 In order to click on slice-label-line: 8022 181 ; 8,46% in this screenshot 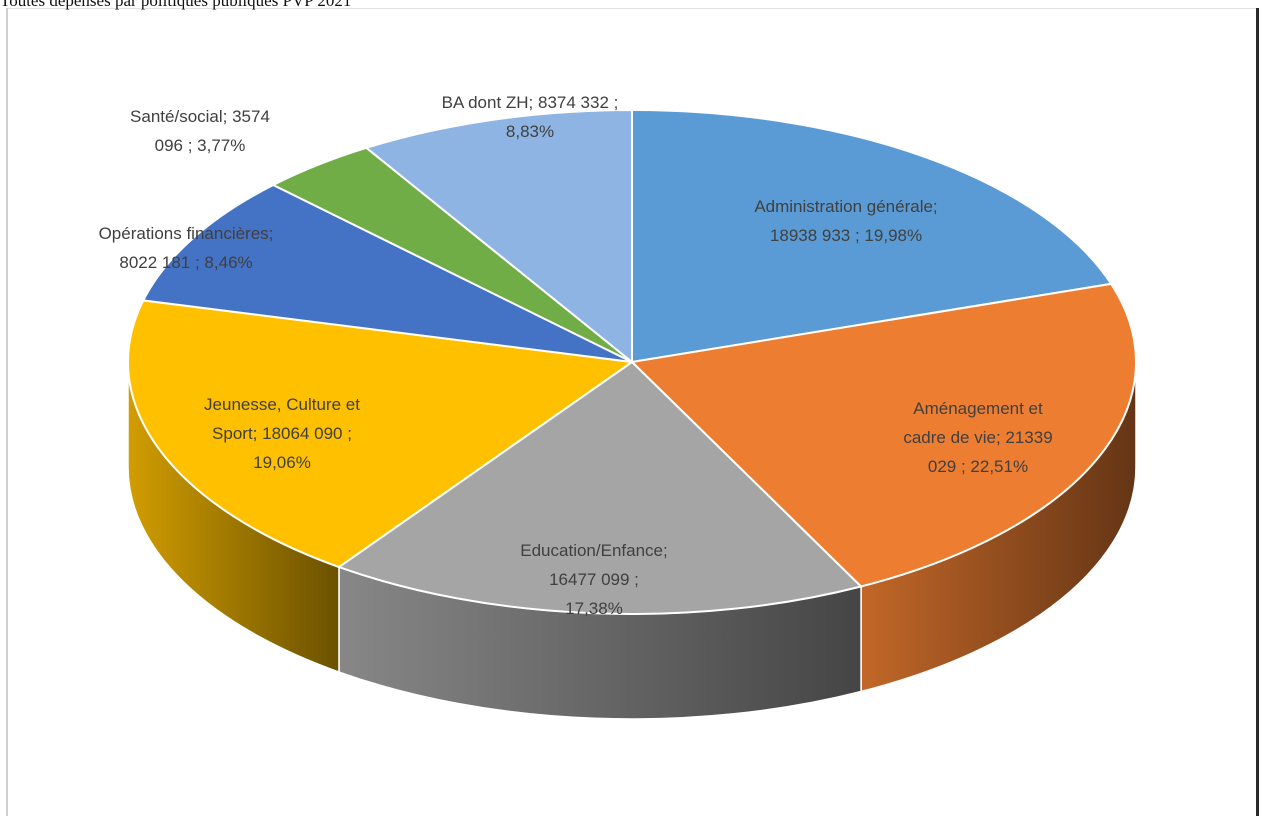, I will do `click(185, 262)`.